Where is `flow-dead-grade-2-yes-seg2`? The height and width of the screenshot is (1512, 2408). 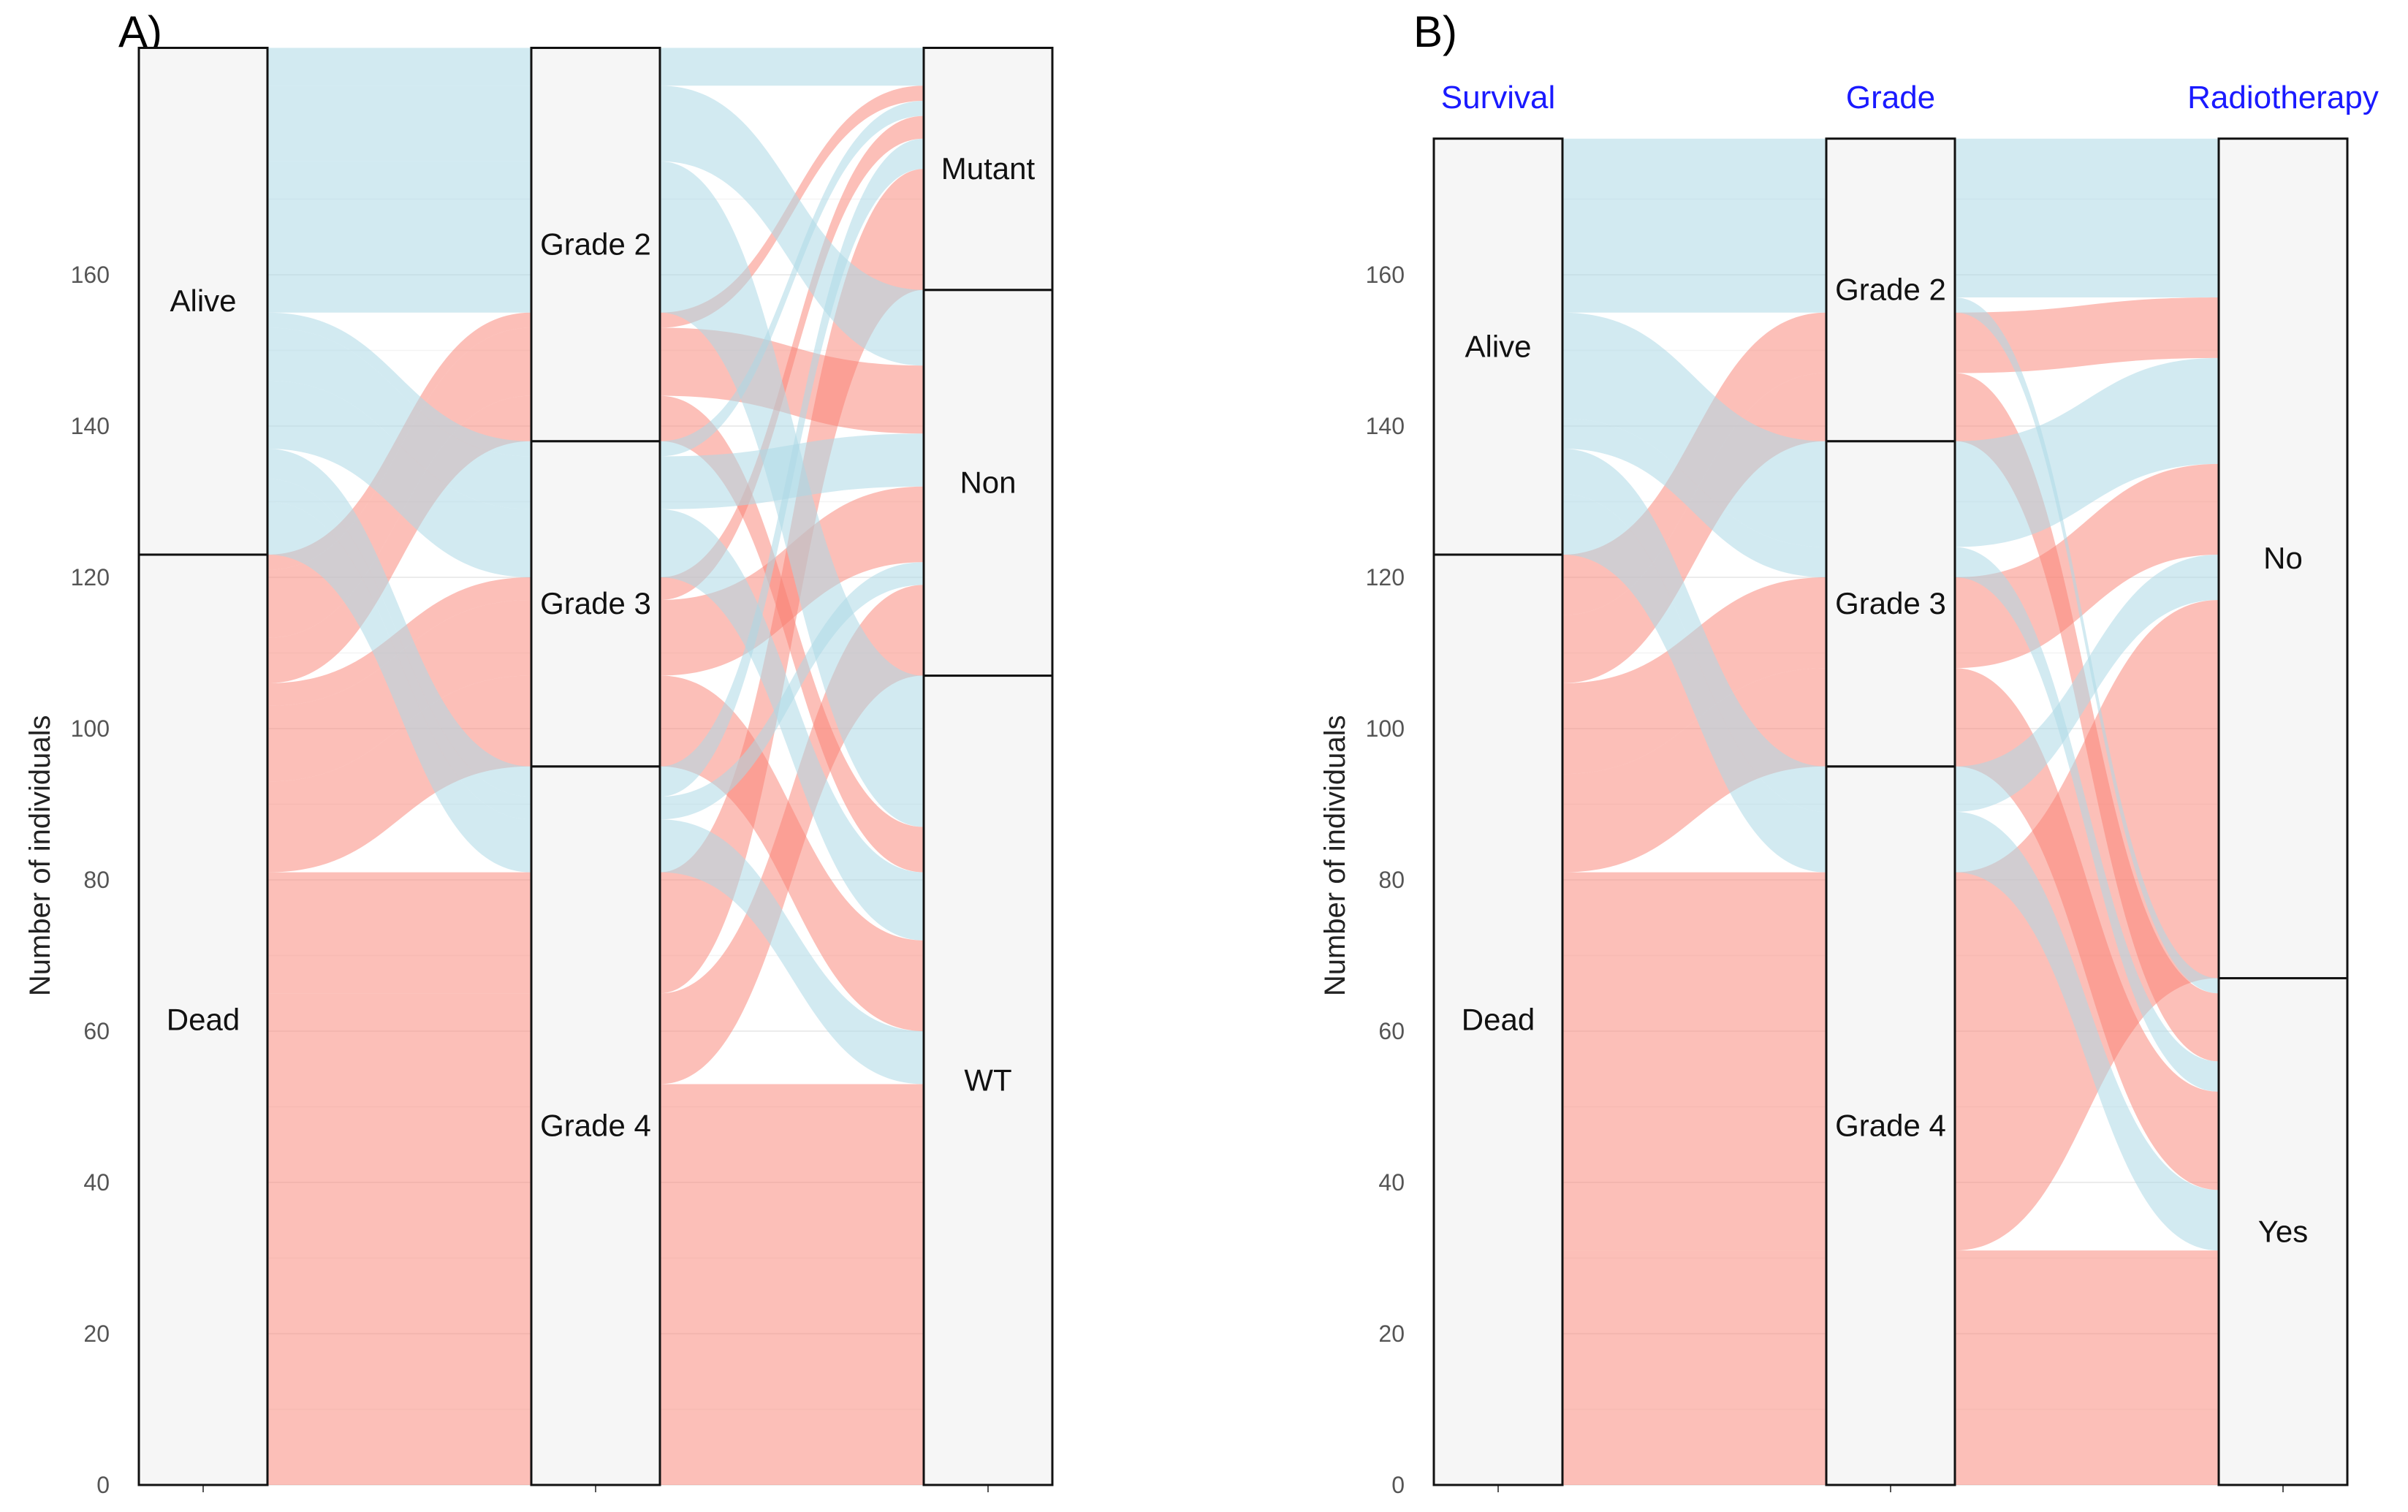 flow-dead-grade-2-yes-seg2 is located at coordinates (2087, 717).